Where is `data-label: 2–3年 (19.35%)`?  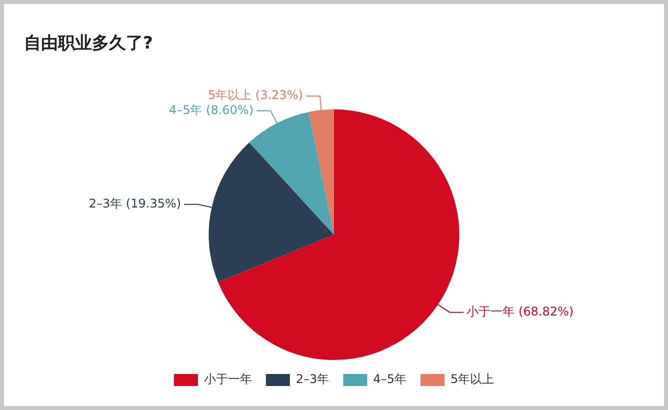 data-label: 2–3年 (19.35%) is located at coordinates (135, 203).